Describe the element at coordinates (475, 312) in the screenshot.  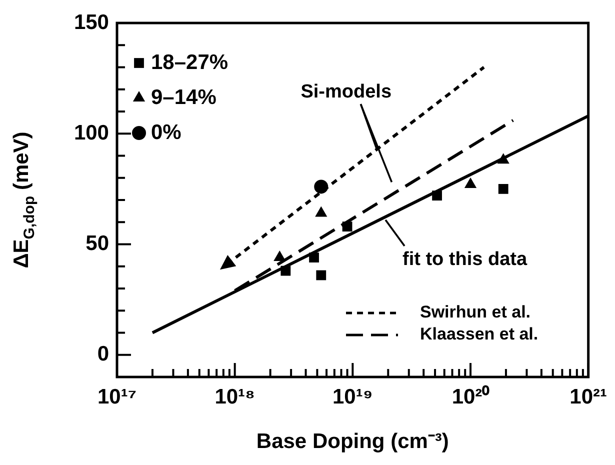
I see `legend-label: Swirhun et al.` at that location.